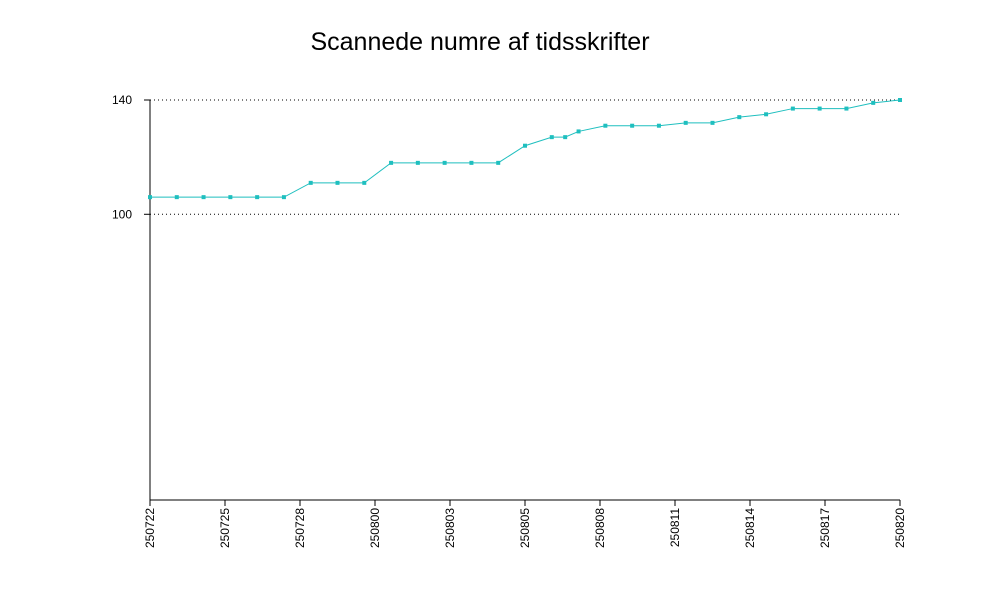  I want to click on x-tick-label: 250805, so click(525, 528).